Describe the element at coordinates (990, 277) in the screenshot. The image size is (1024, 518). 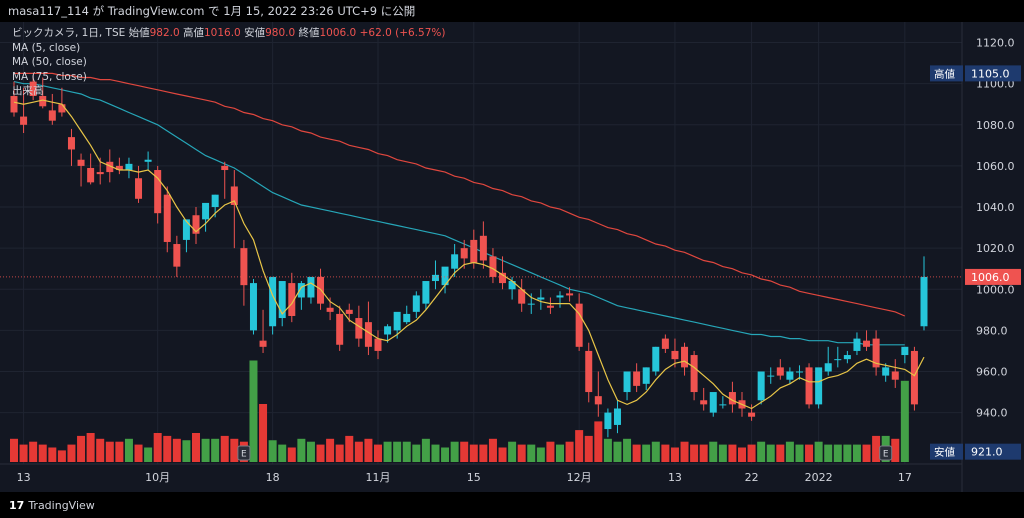
I see `price-tag-value: 1006.0` at that location.